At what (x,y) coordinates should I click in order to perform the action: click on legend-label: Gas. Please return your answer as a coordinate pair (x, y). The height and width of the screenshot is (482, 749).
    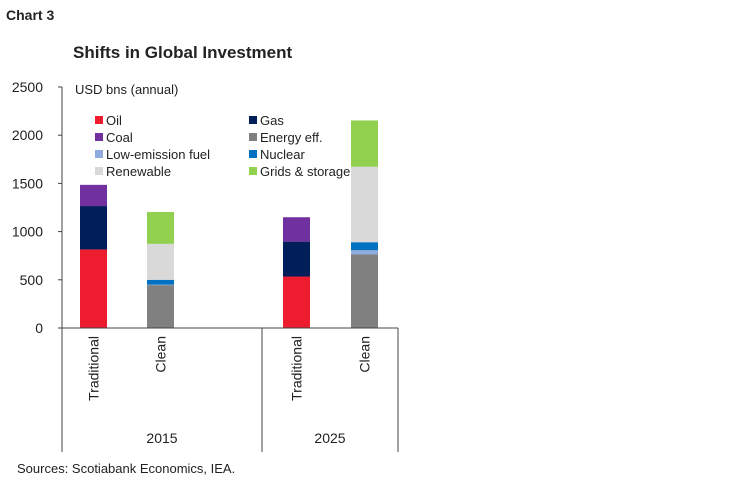
    Looking at the image, I should click on (272, 120).